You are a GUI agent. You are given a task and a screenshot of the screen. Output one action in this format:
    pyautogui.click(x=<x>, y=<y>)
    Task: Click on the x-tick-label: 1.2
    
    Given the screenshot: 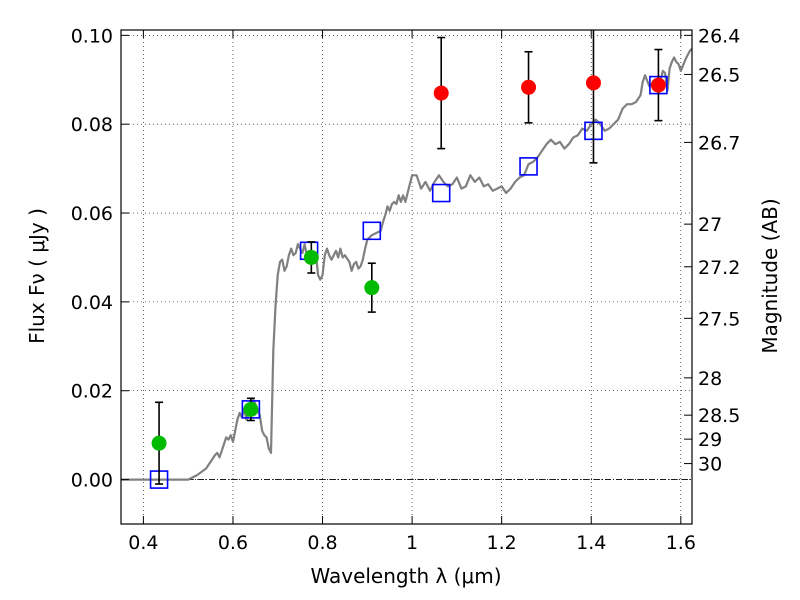 What is the action you would take?
    pyautogui.click(x=502, y=543)
    